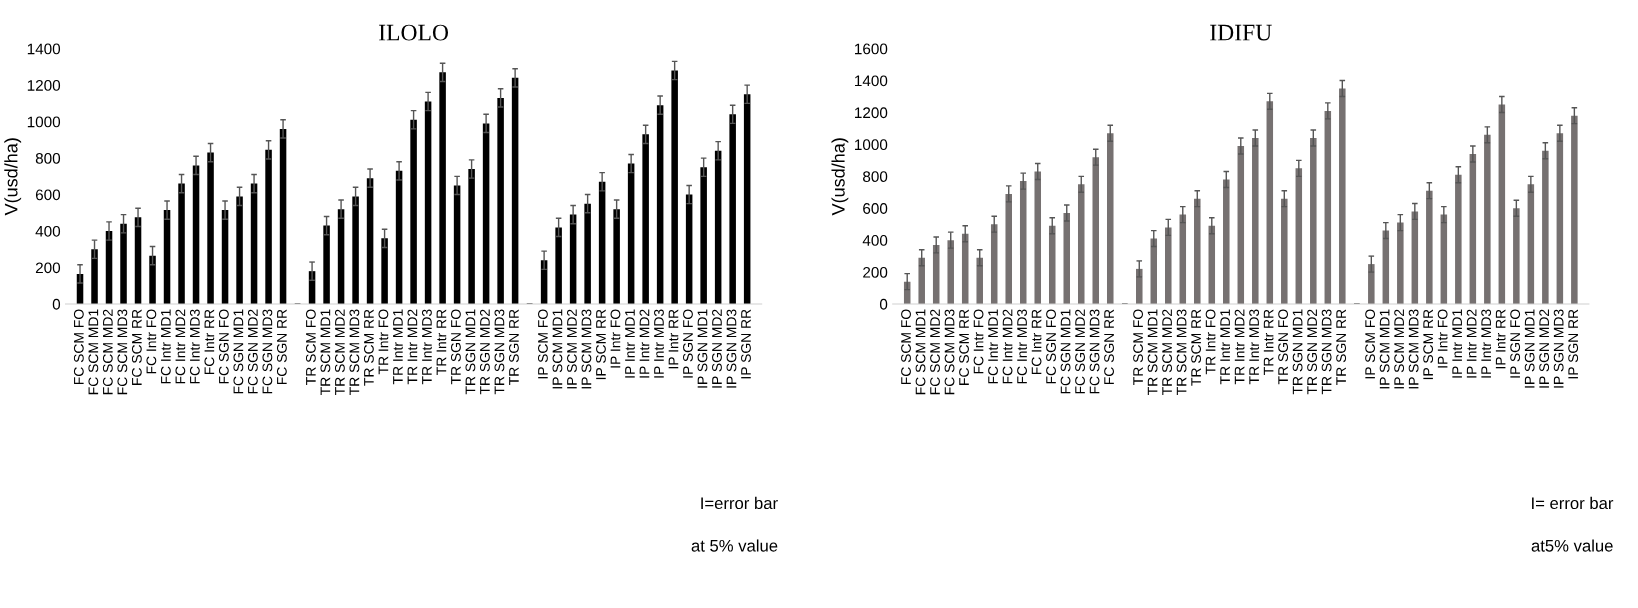 The image size is (1638, 608). Describe the element at coordinates (1384, 349) in the screenshot. I see `x-tick-label: IP SCM MD1` at that location.